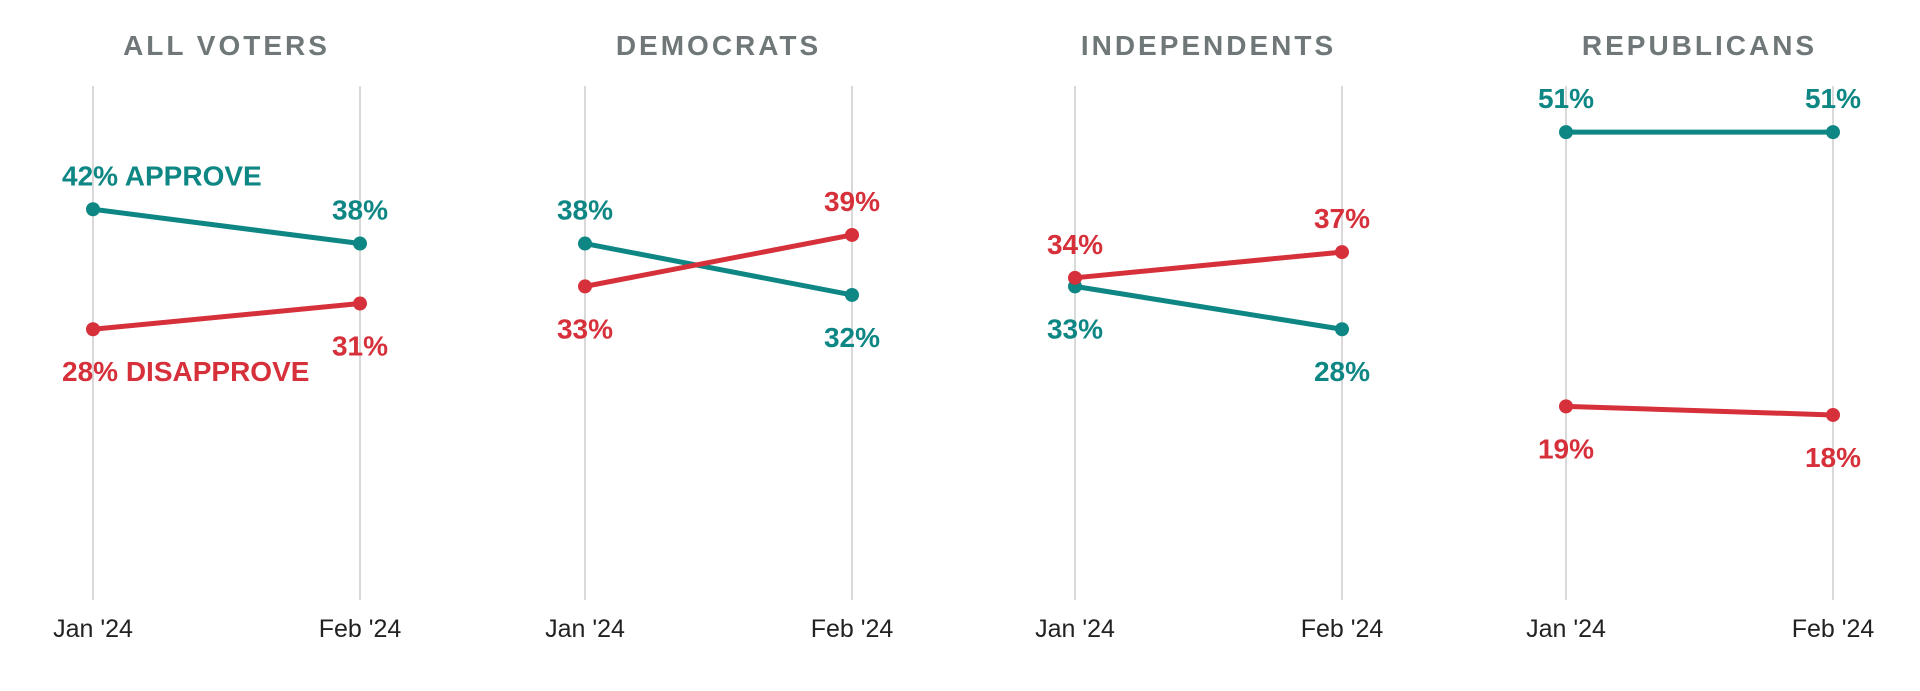 The image size is (1920, 691). I want to click on x-tick-label-republicans-1: Feb '24, so click(1833, 629).